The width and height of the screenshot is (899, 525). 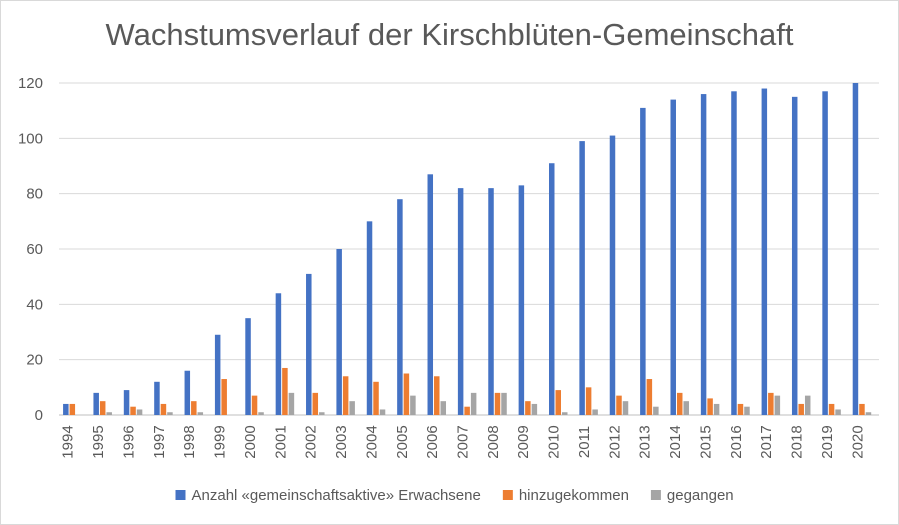 What do you see at coordinates (797, 441) in the screenshot?
I see `x-tick-label: 2018` at bounding box center [797, 441].